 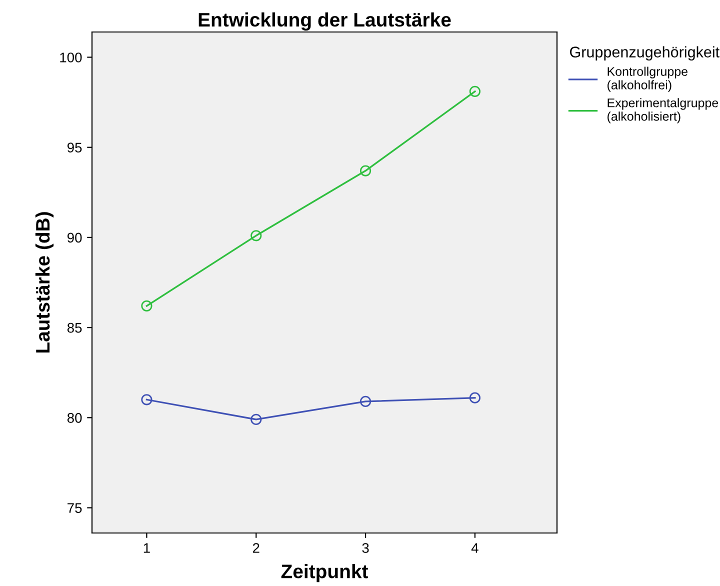 What do you see at coordinates (75, 508) in the screenshot?
I see `y-tick-label: 75` at bounding box center [75, 508].